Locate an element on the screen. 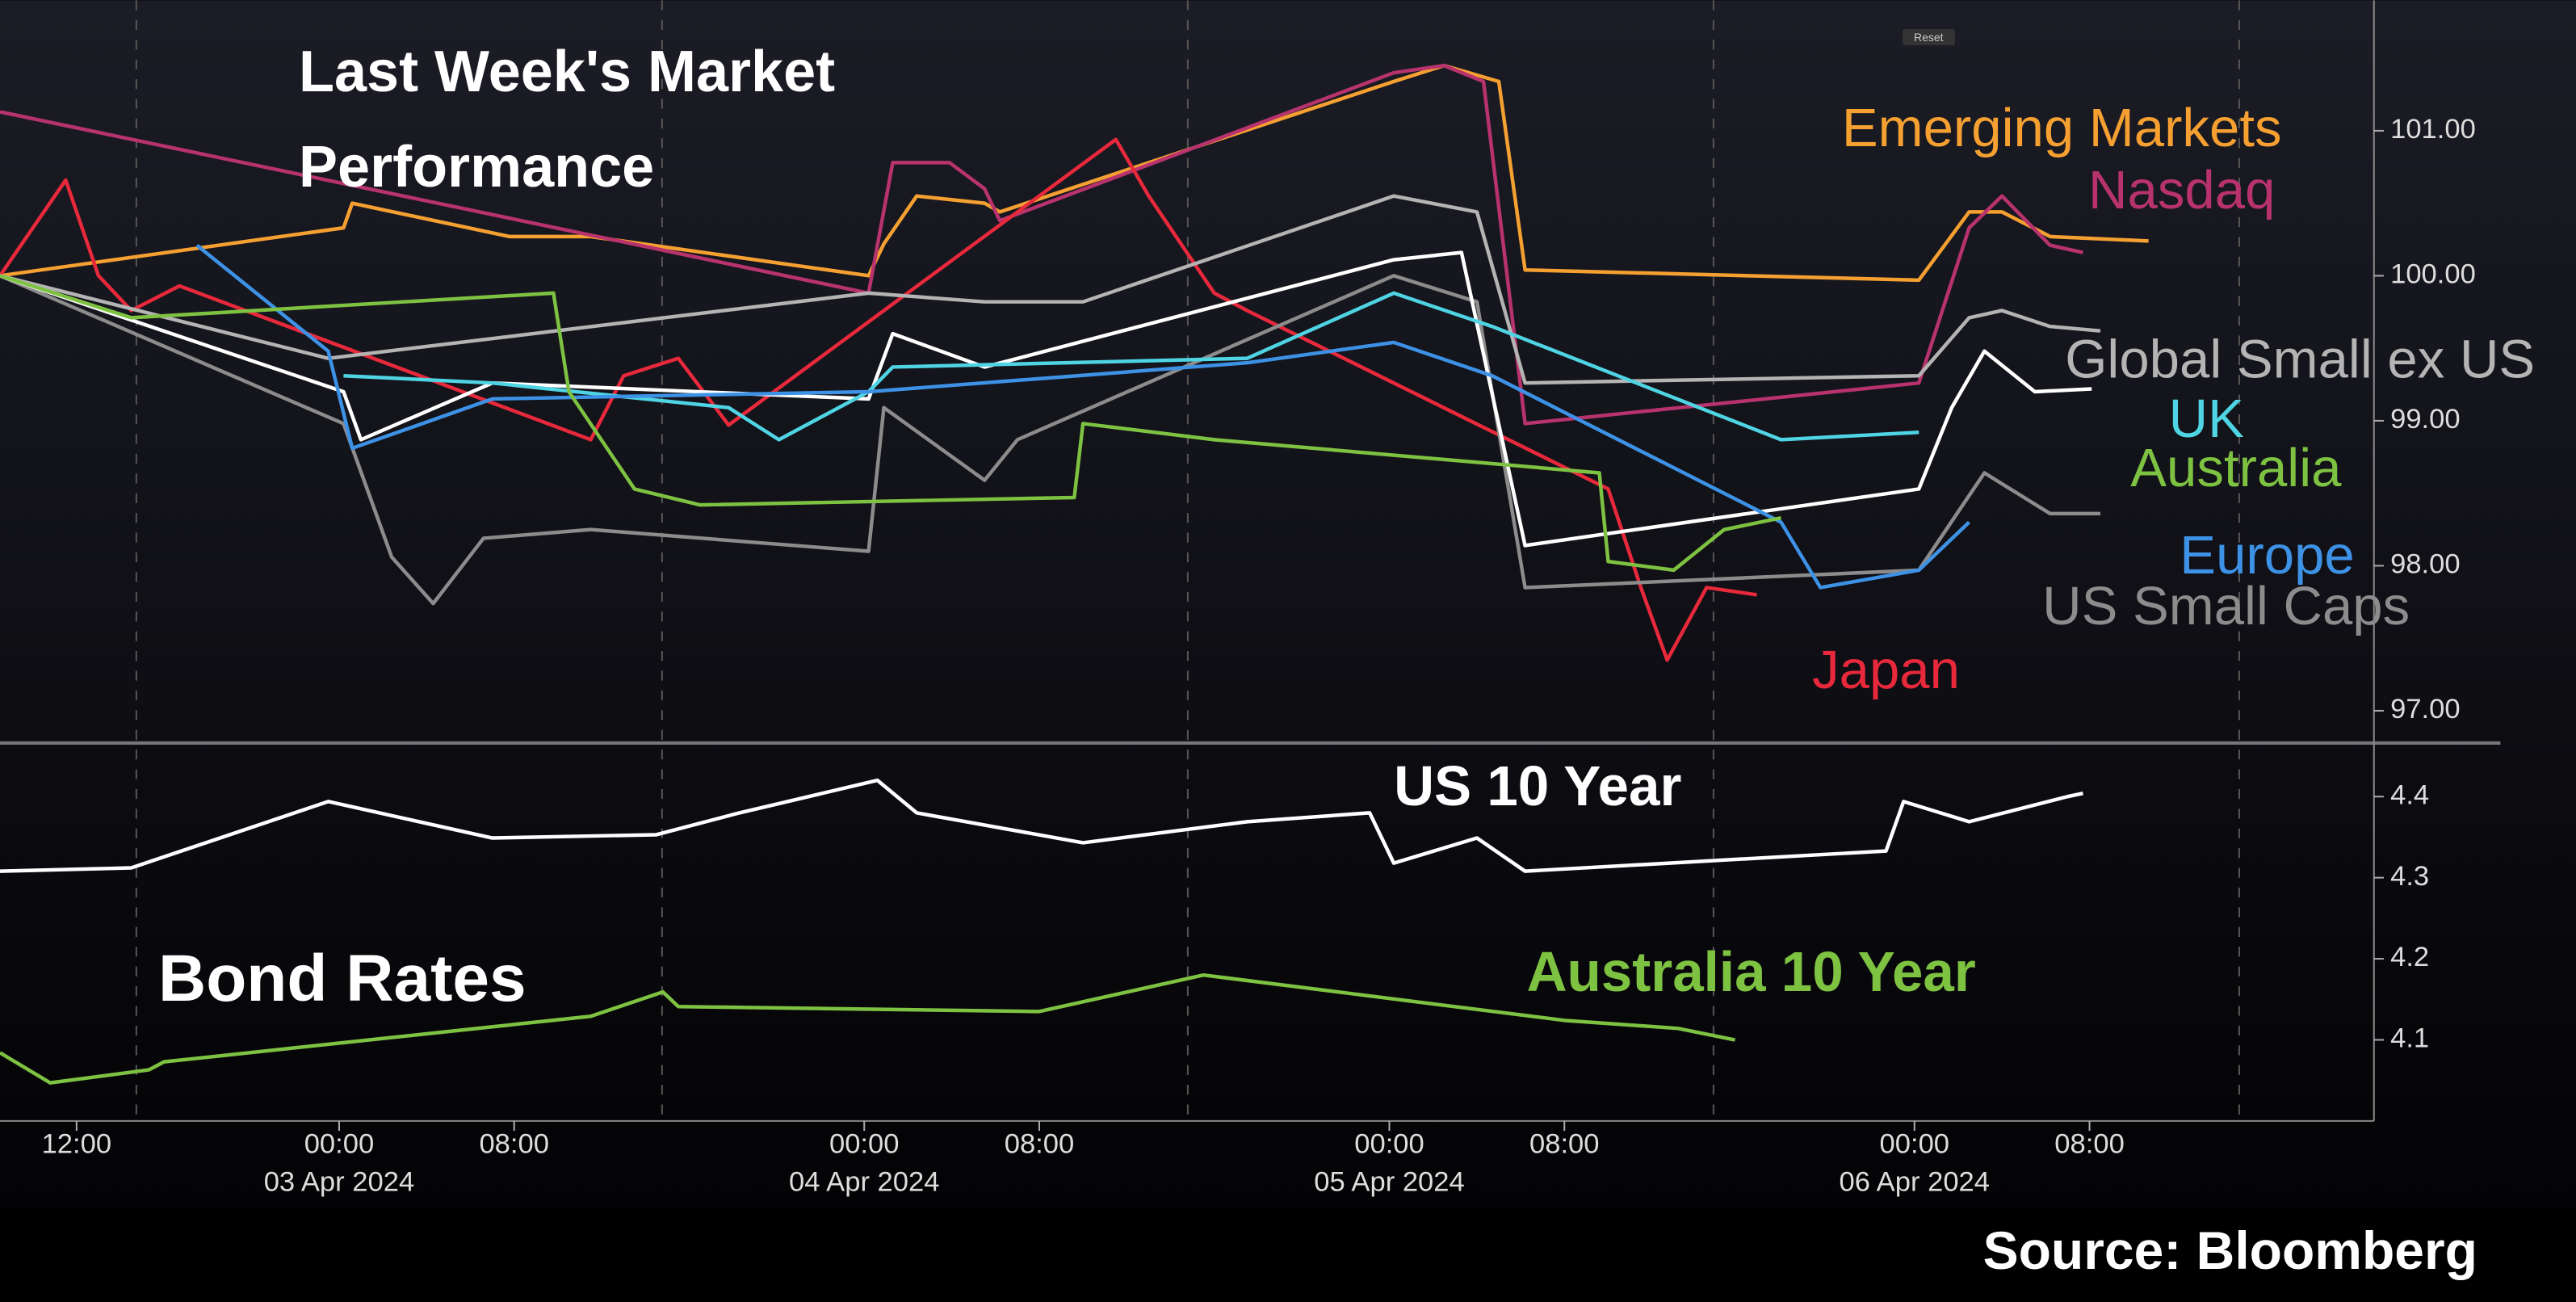 The height and width of the screenshot is (1302, 2576). y-tick-label: 101.00 is located at coordinates (2433, 129).